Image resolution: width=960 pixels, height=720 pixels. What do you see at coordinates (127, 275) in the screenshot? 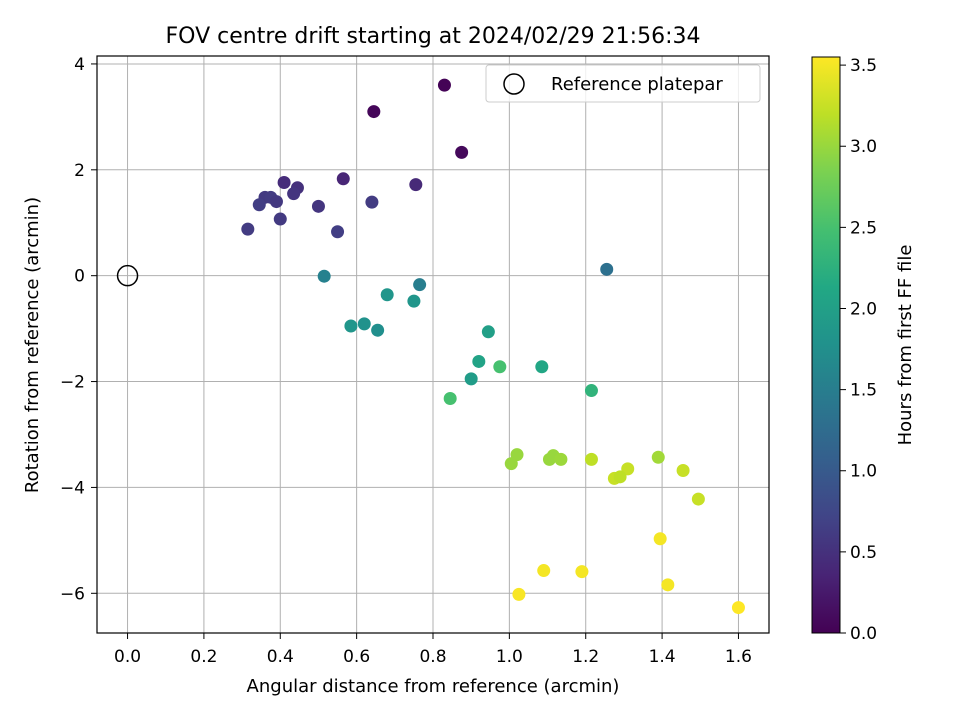
I see `reference-point-marker` at bounding box center [127, 275].